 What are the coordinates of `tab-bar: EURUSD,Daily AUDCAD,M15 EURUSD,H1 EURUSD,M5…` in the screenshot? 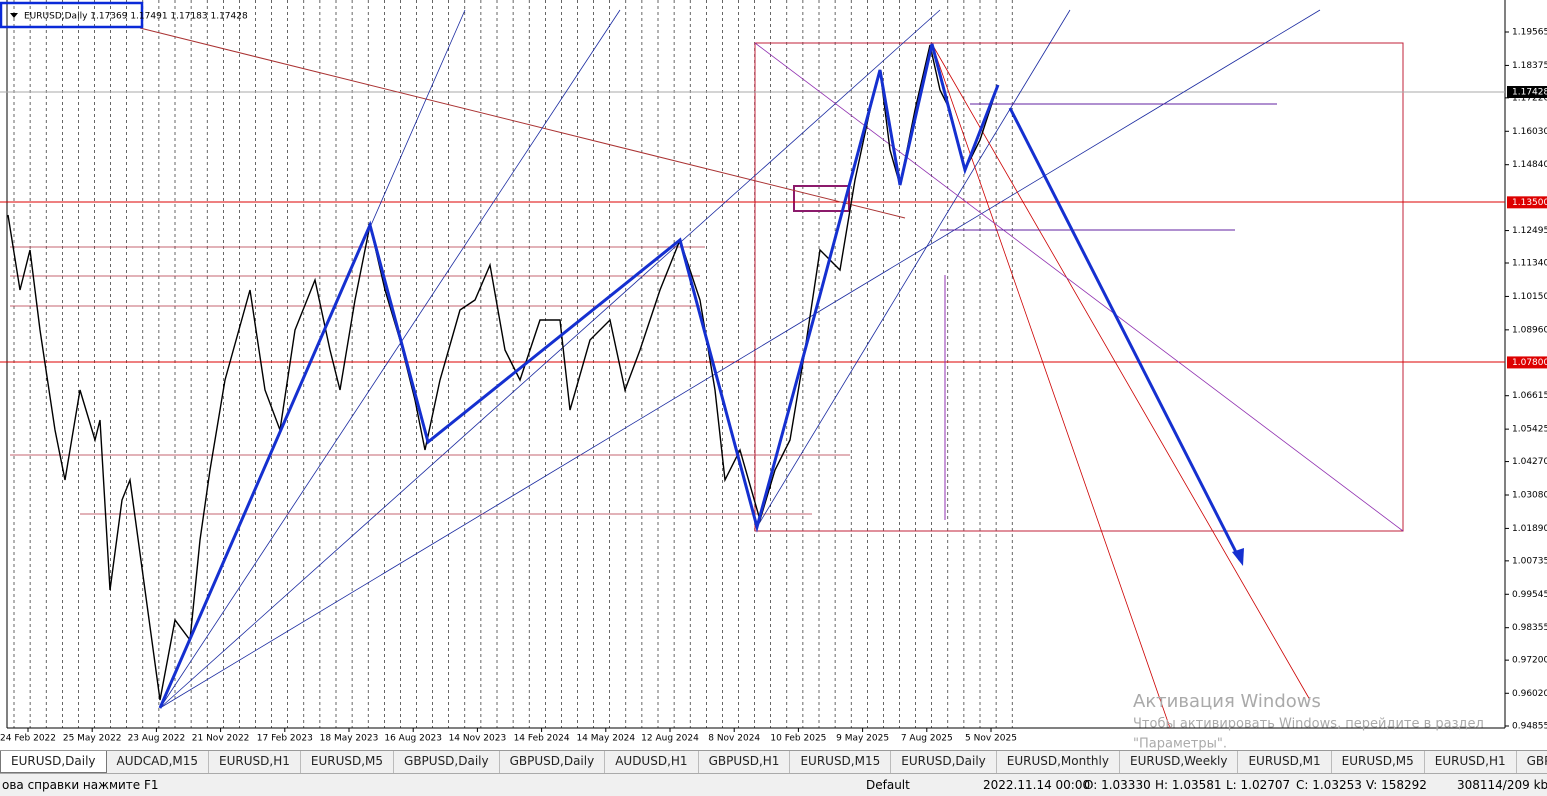 It's located at (773, 761).